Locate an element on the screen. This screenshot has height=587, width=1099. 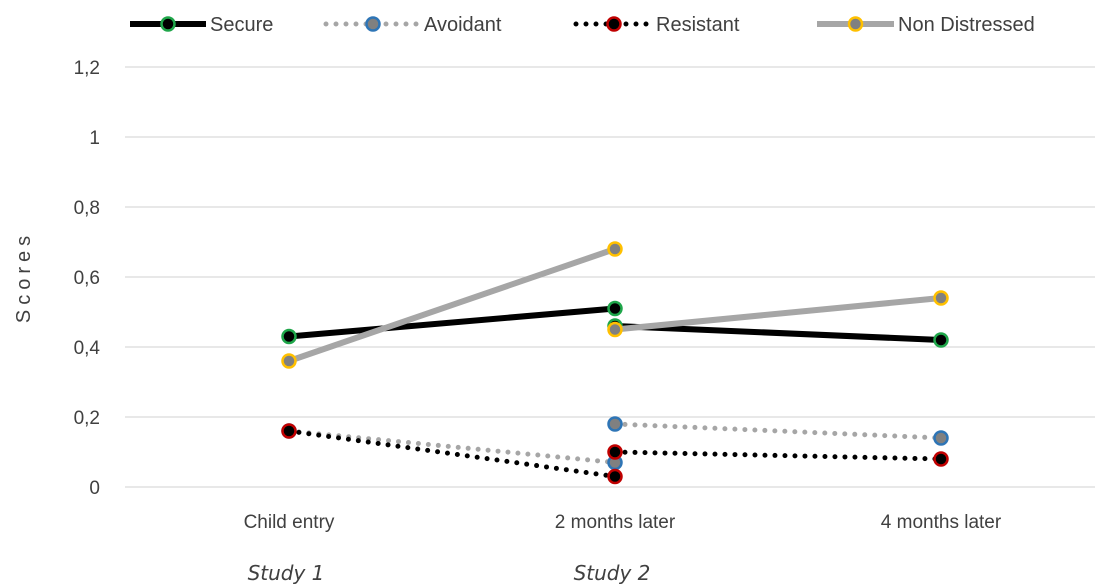
x-category-label: 2 months later is located at coordinates (615, 522).